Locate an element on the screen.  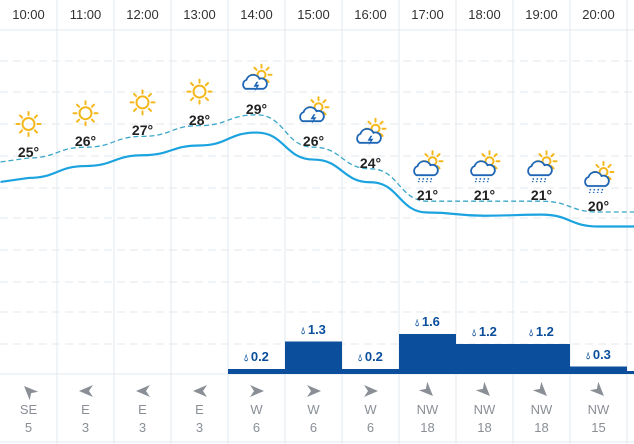
temperature-label: 29° is located at coordinates (256, 108).